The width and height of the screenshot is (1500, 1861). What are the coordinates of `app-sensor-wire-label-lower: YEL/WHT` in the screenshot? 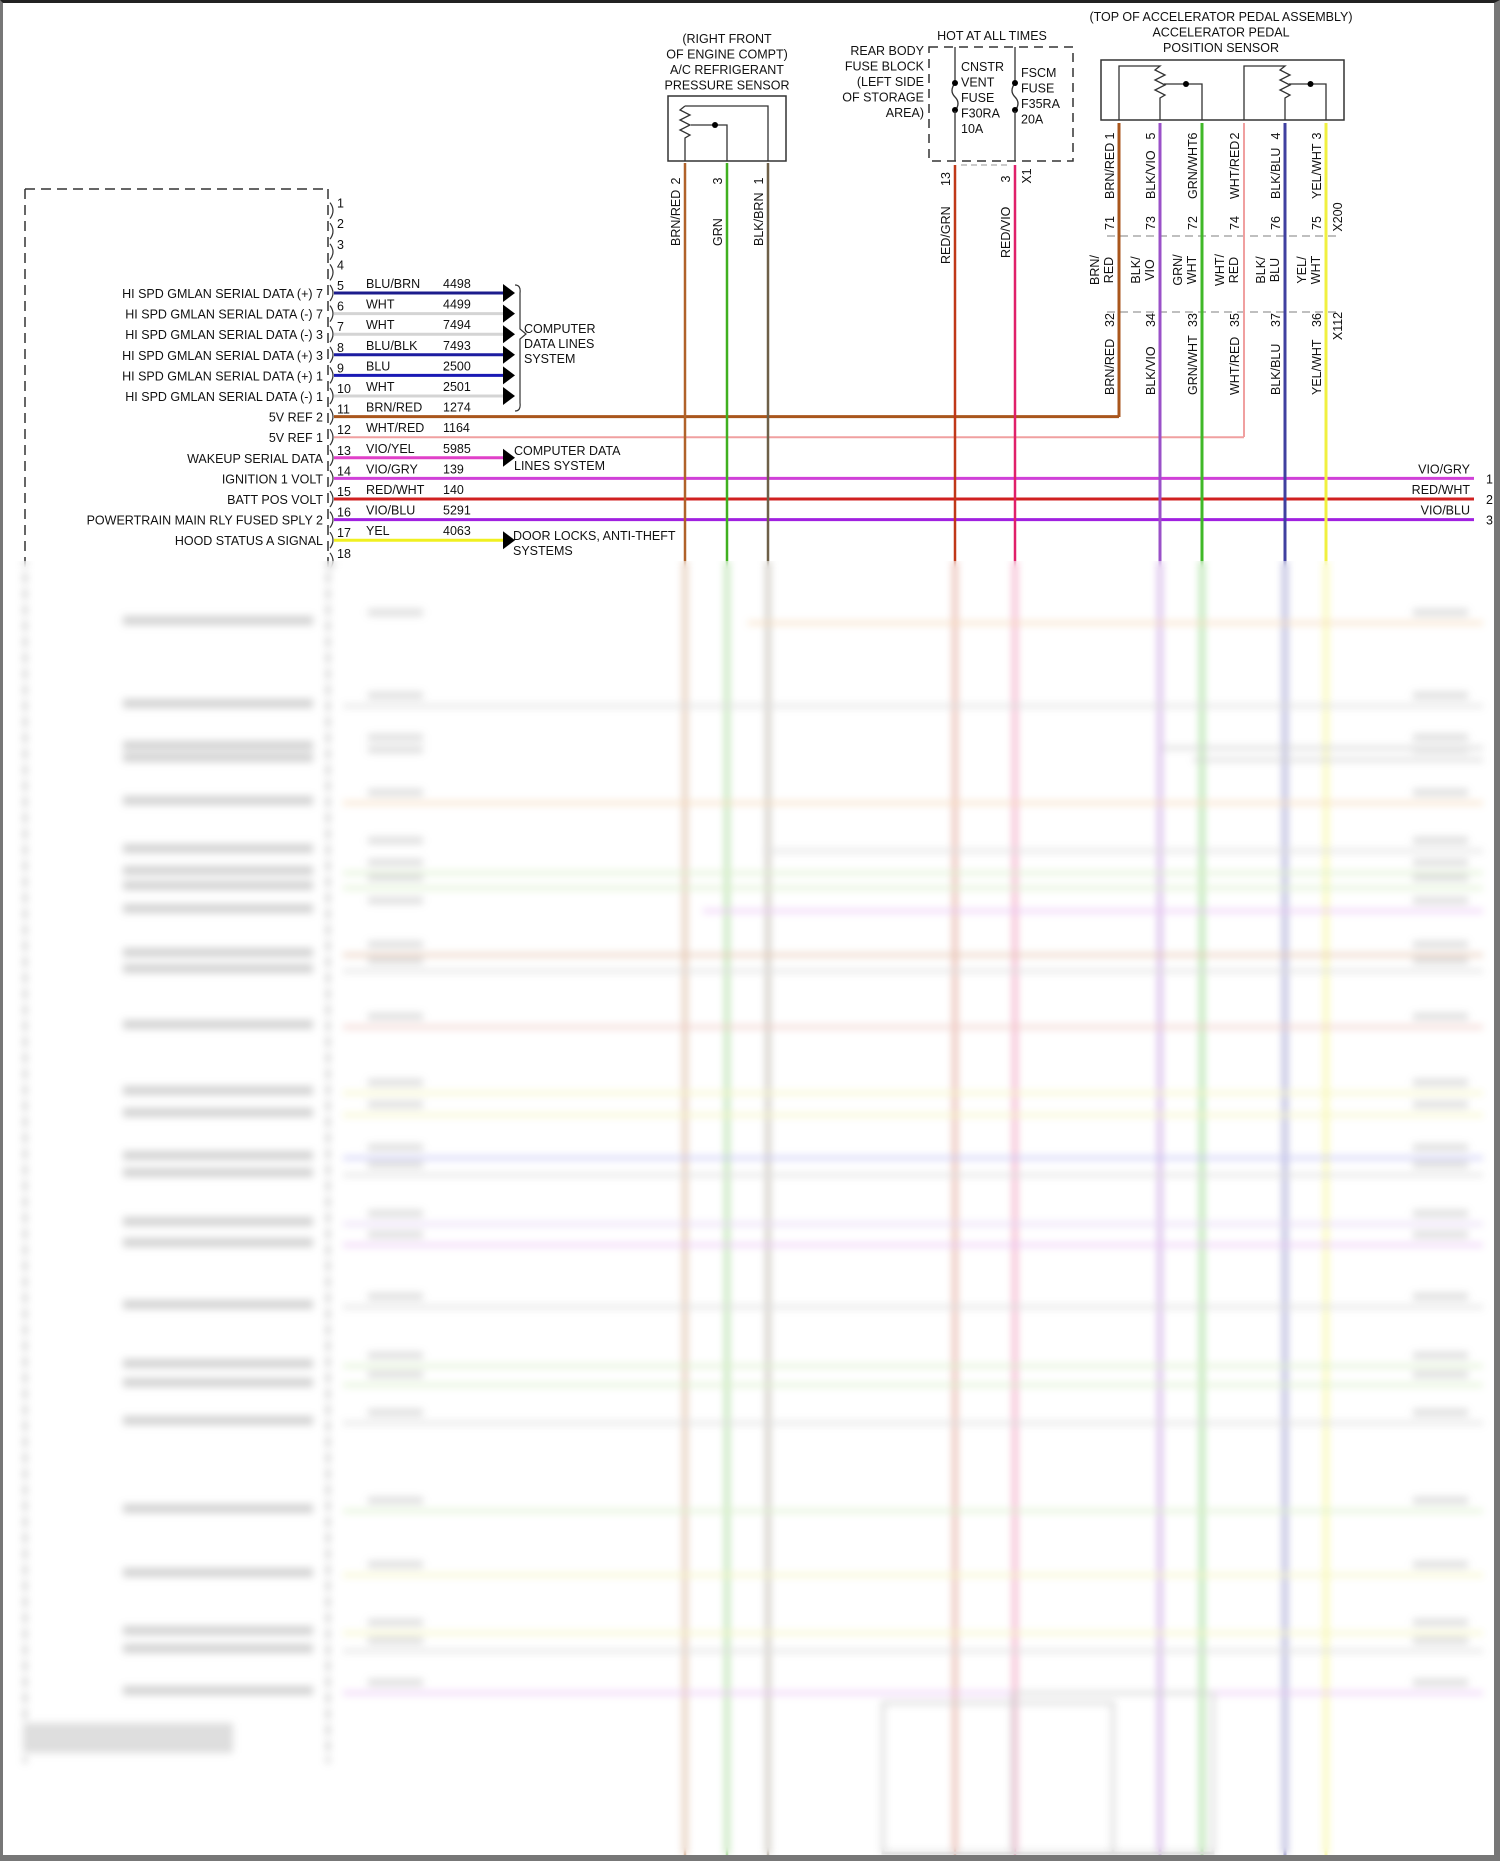 It's located at (1317, 367).